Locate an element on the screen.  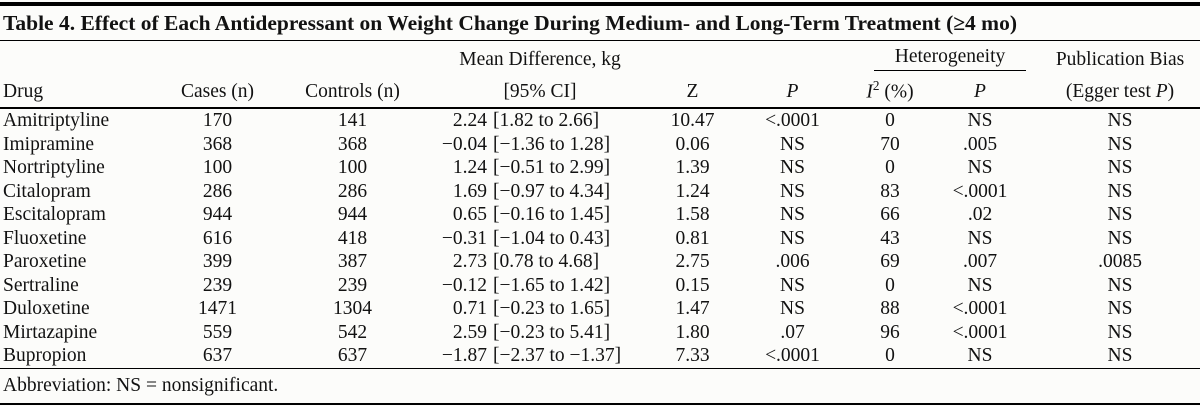
mean-diff-ci: [−1.04 to 0.43] is located at coordinates (552, 238).